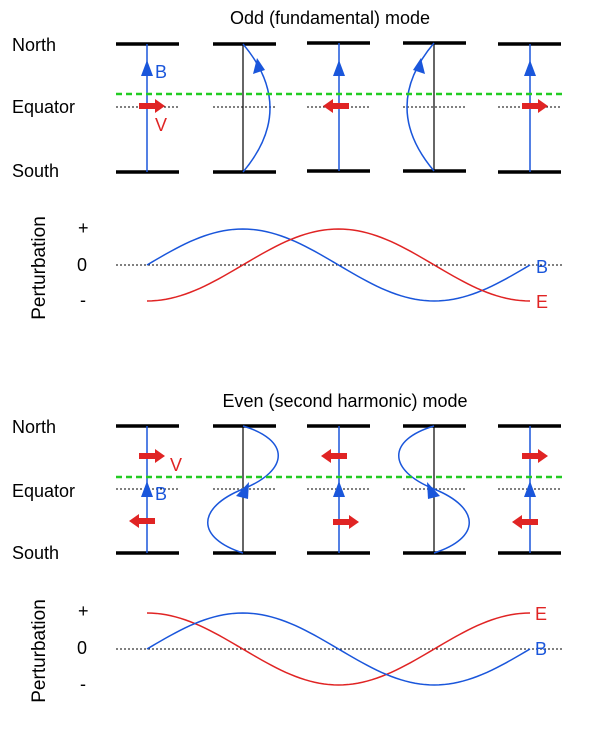  Describe the element at coordinates (35, 171) in the screenshot. I see `odd-label-south: South` at that location.